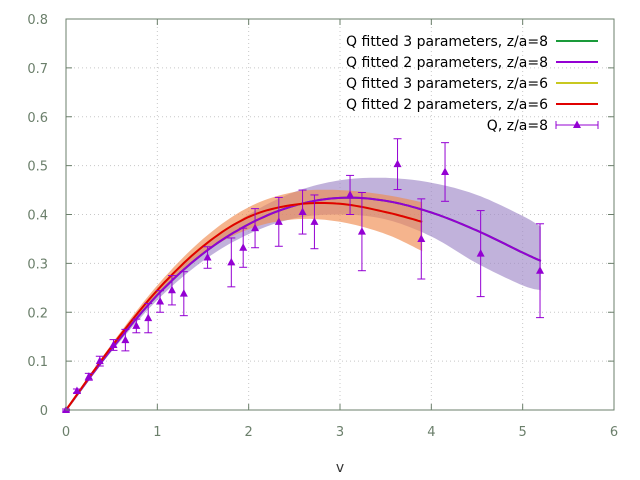  What do you see at coordinates (447, 63) in the screenshot?
I see `legend-label: Q fitted 2 parameters, z/a=8` at bounding box center [447, 63].